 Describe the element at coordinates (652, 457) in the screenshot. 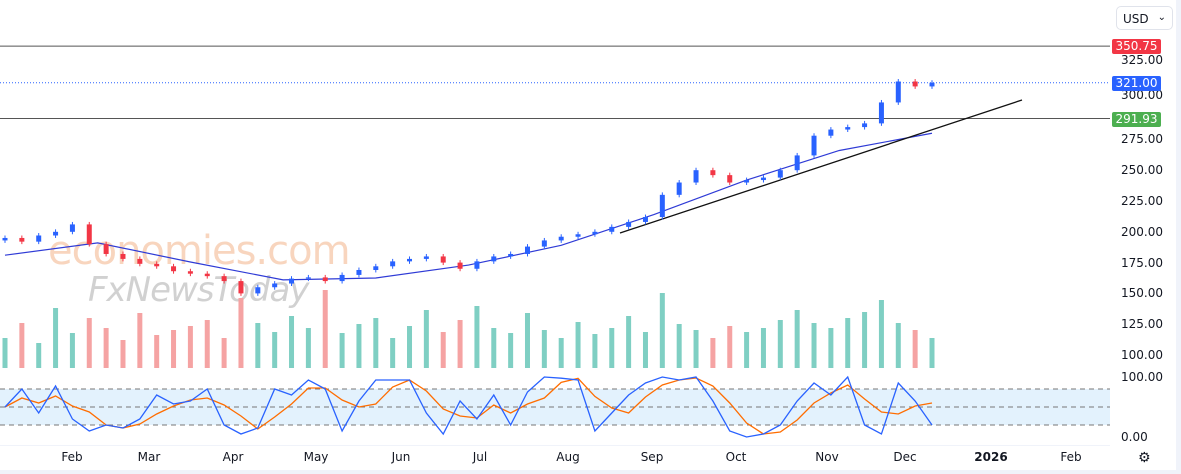

I see `time-tick-label: Sep` at that location.